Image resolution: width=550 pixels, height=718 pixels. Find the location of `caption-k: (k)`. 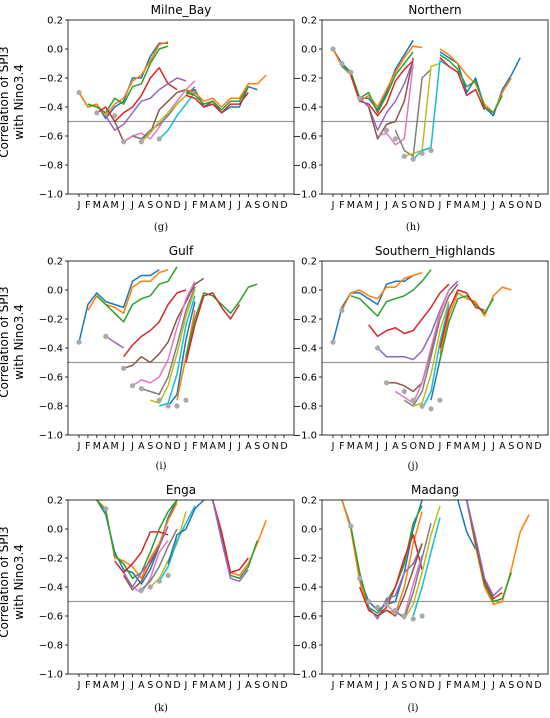

caption-k: (k) is located at coordinates (161, 708).